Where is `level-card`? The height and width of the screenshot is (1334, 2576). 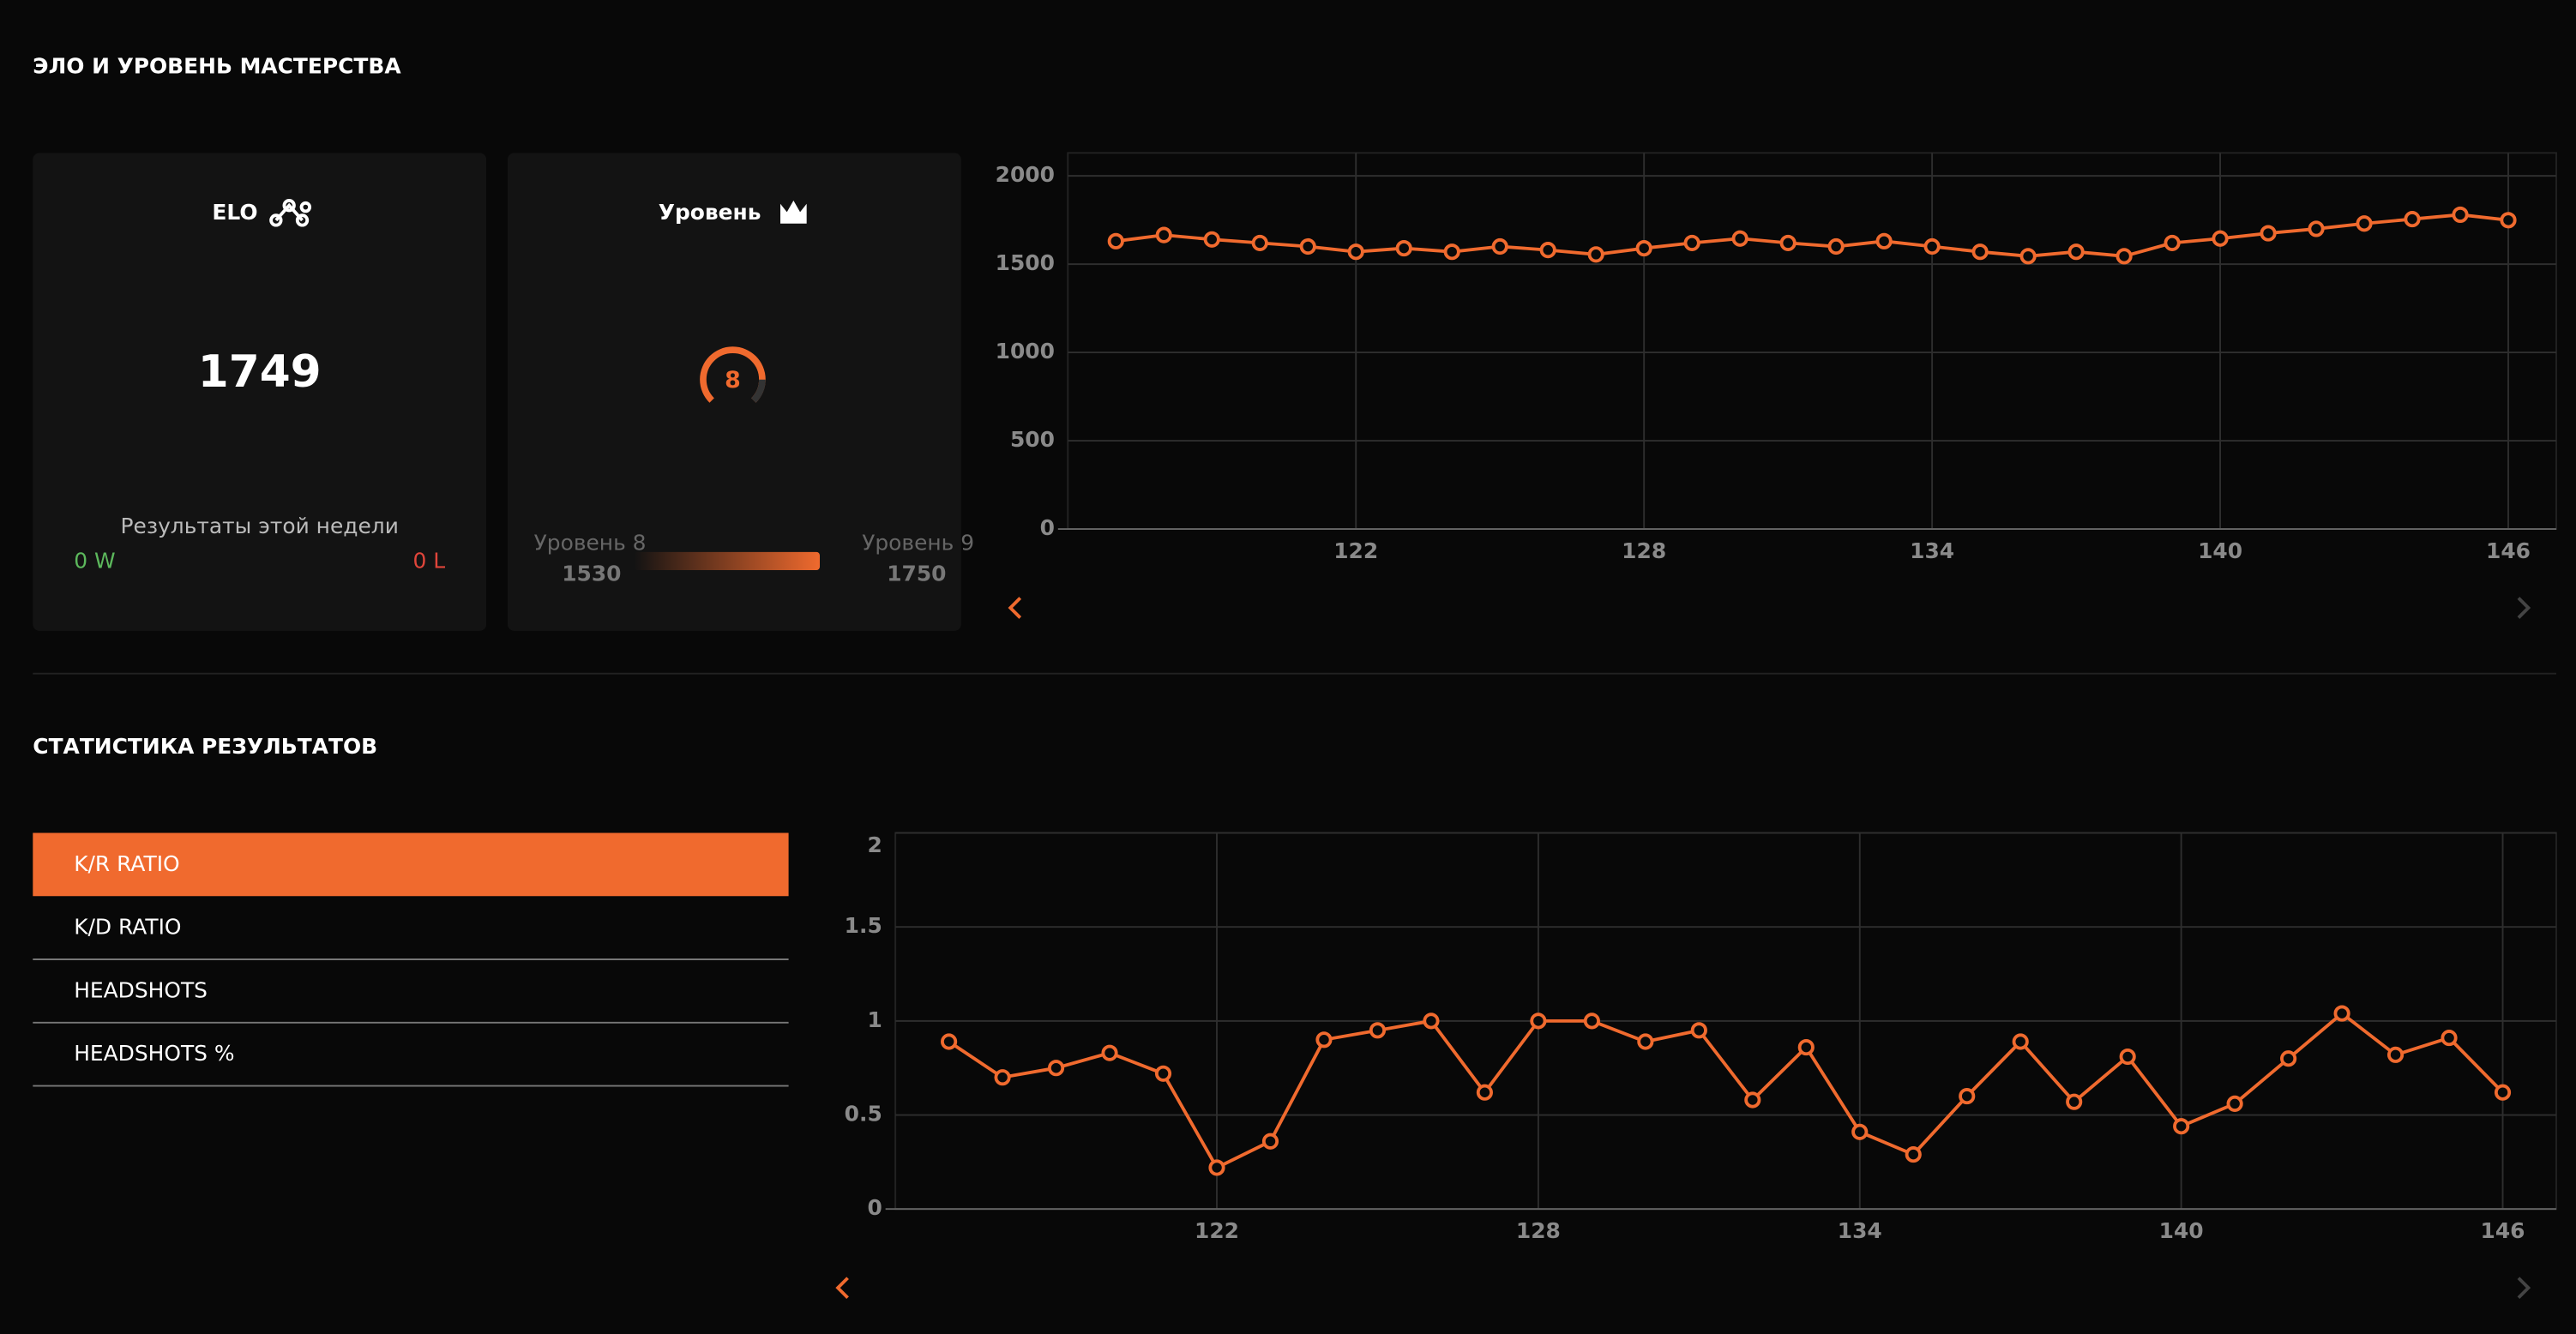
level-card is located at coordinates (734, 392).